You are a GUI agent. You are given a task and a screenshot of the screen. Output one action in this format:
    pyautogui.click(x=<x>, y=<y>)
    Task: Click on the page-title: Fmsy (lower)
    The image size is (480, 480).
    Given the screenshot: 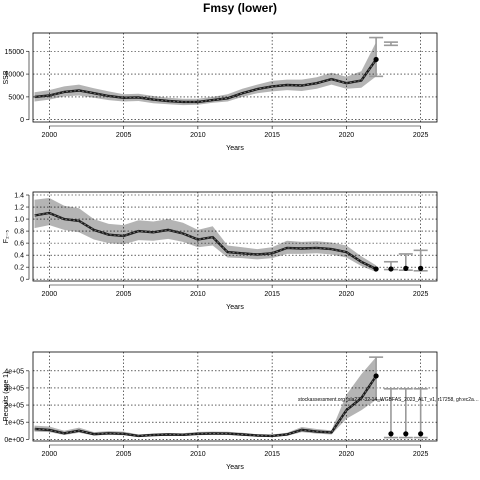 What is the action you would take?
    pyautogui.click(x=240, y=8)
    